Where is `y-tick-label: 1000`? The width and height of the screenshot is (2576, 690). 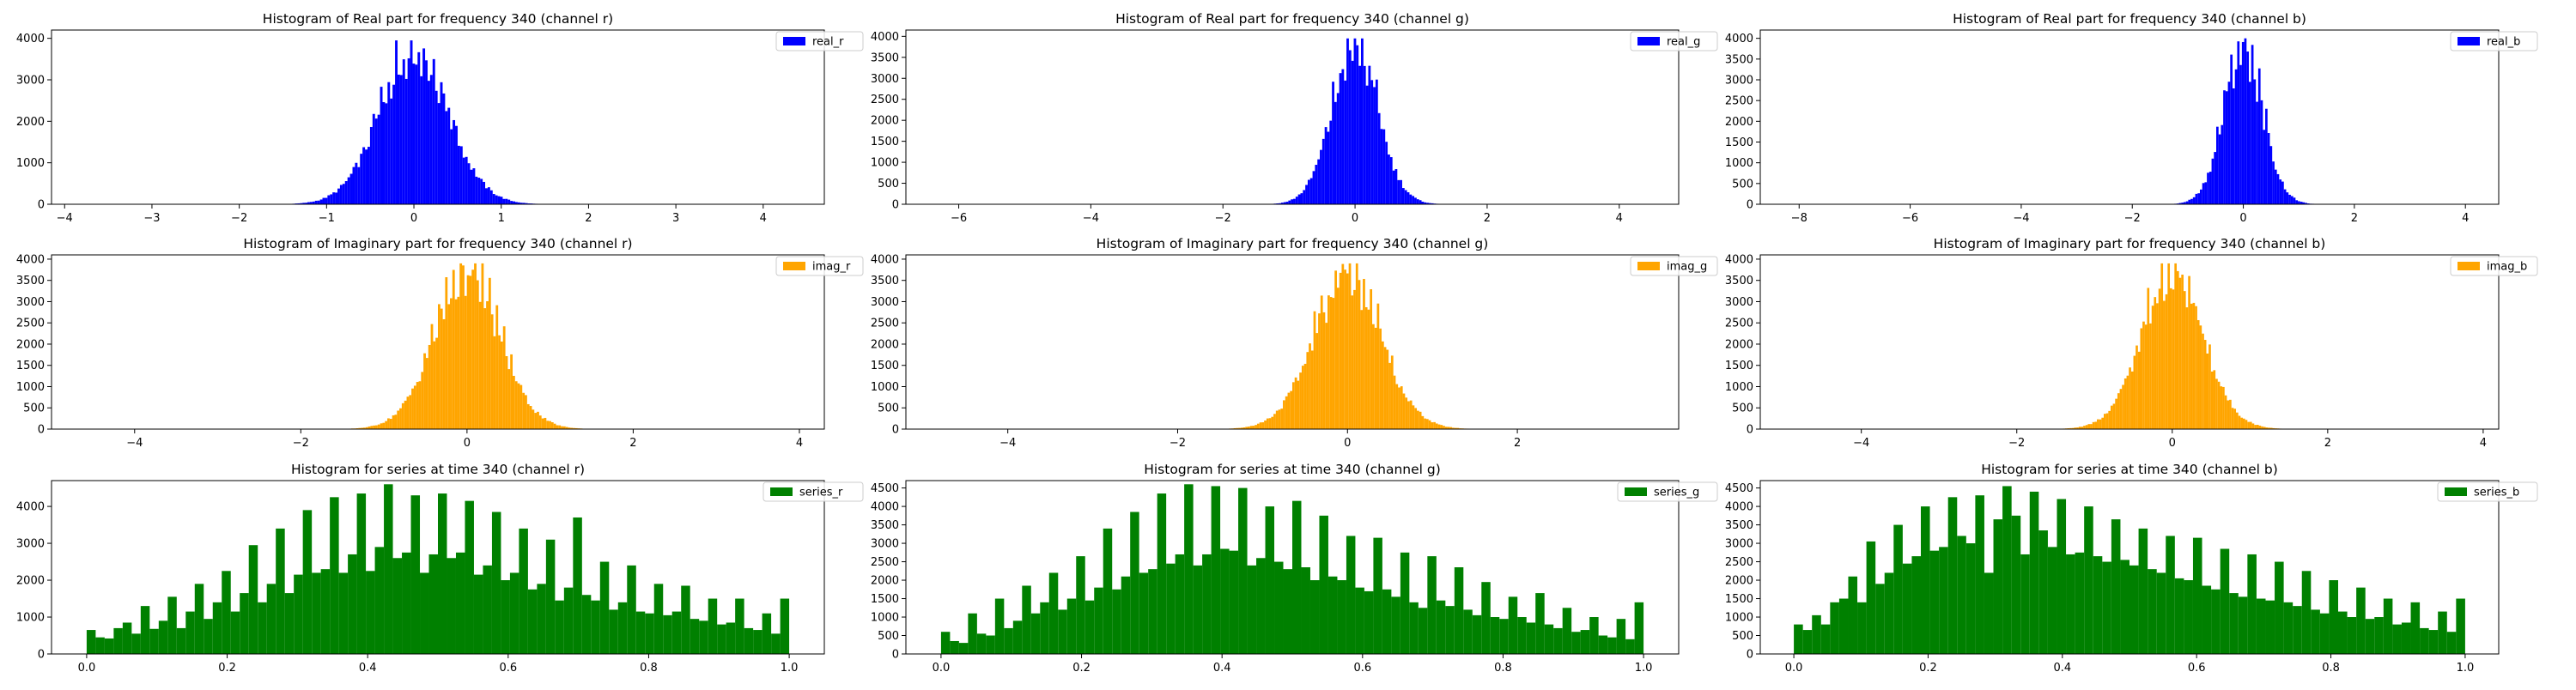
y-tick-label: 1000 is located at coordinates (31, 618).